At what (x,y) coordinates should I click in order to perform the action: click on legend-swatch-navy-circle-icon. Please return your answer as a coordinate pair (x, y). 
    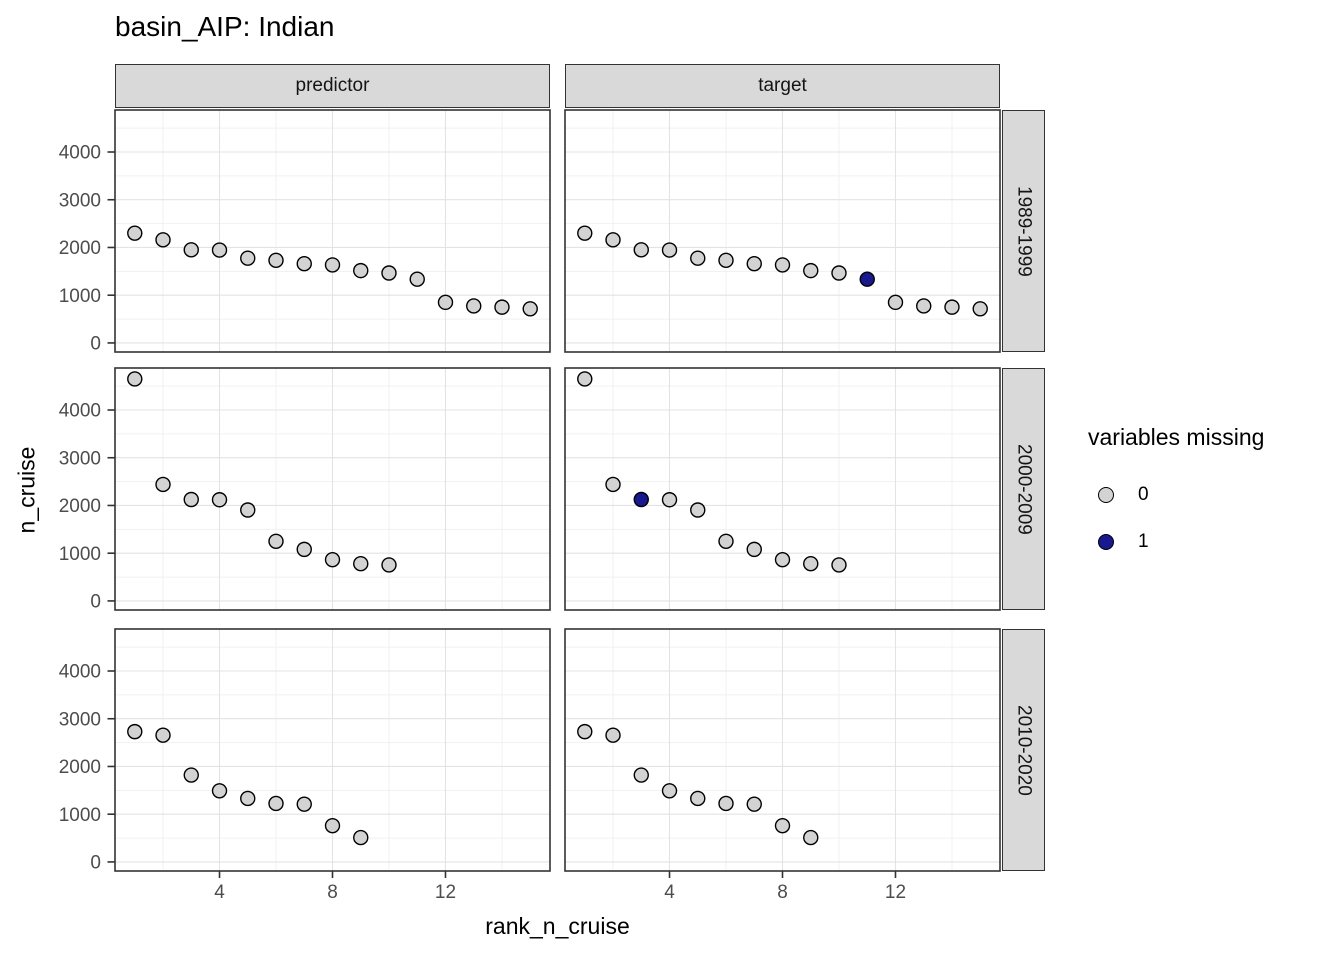
    Looking at the image, I should click on (1106, 541).